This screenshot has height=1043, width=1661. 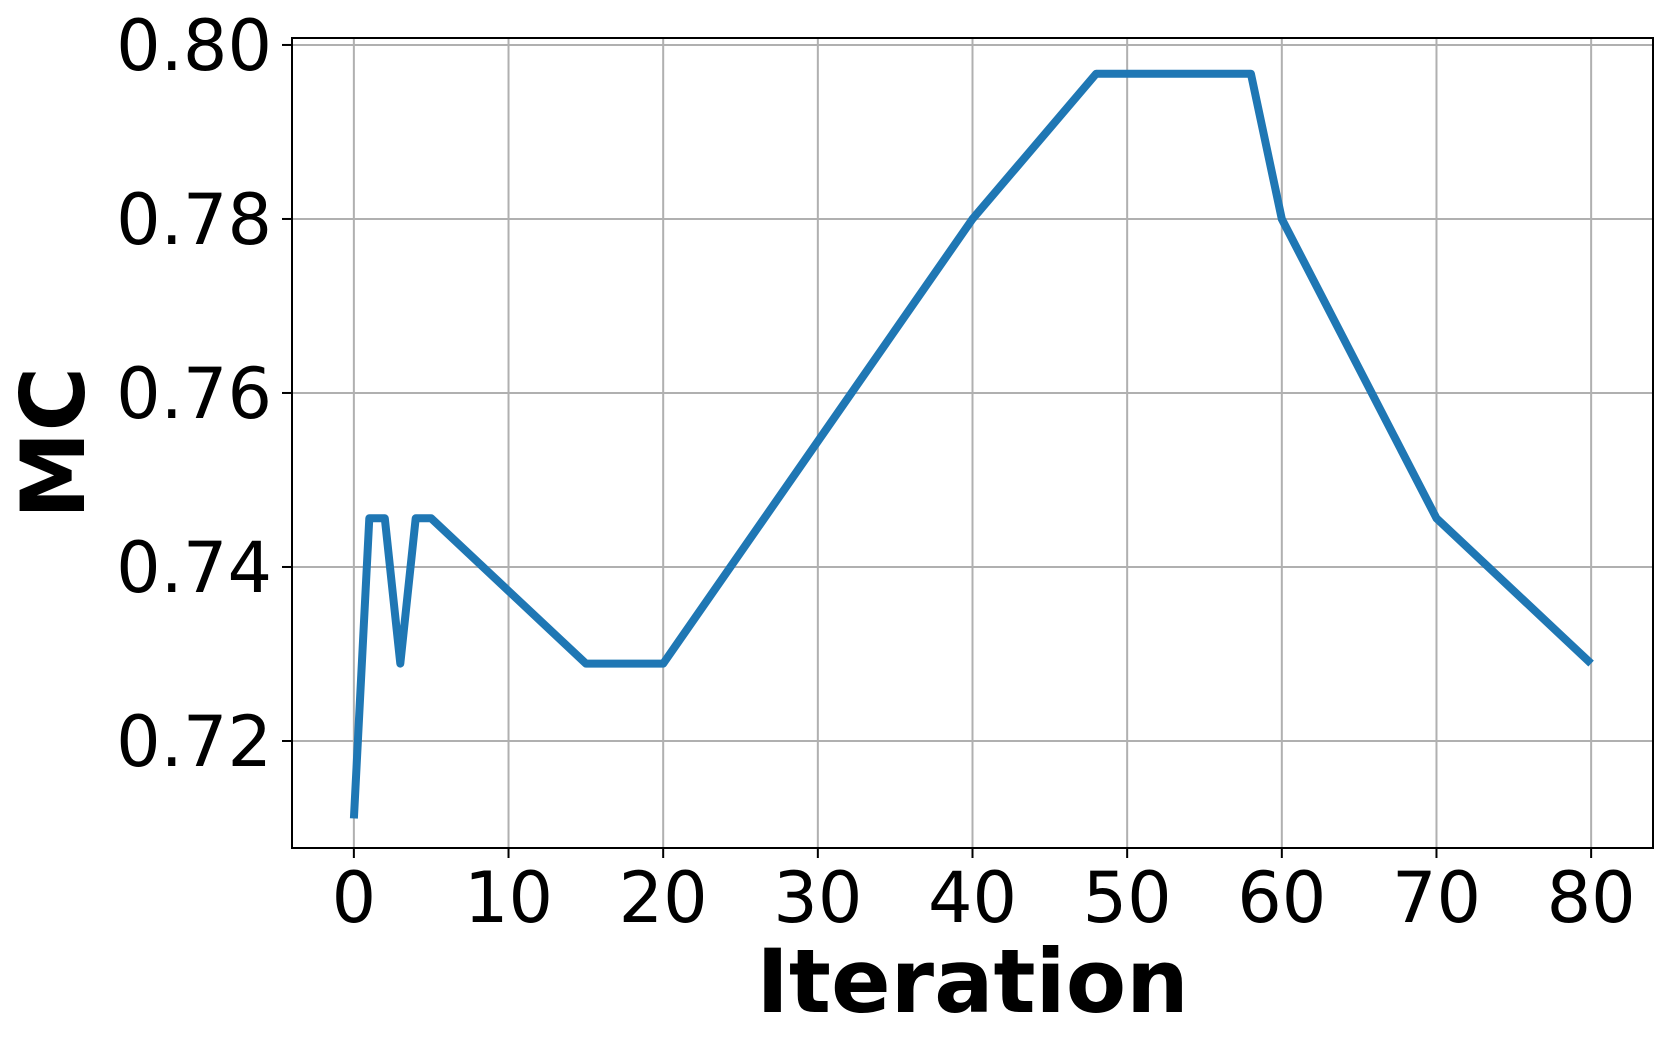 I want to click on x-tick-label: 0, so click(x=354, y=898).